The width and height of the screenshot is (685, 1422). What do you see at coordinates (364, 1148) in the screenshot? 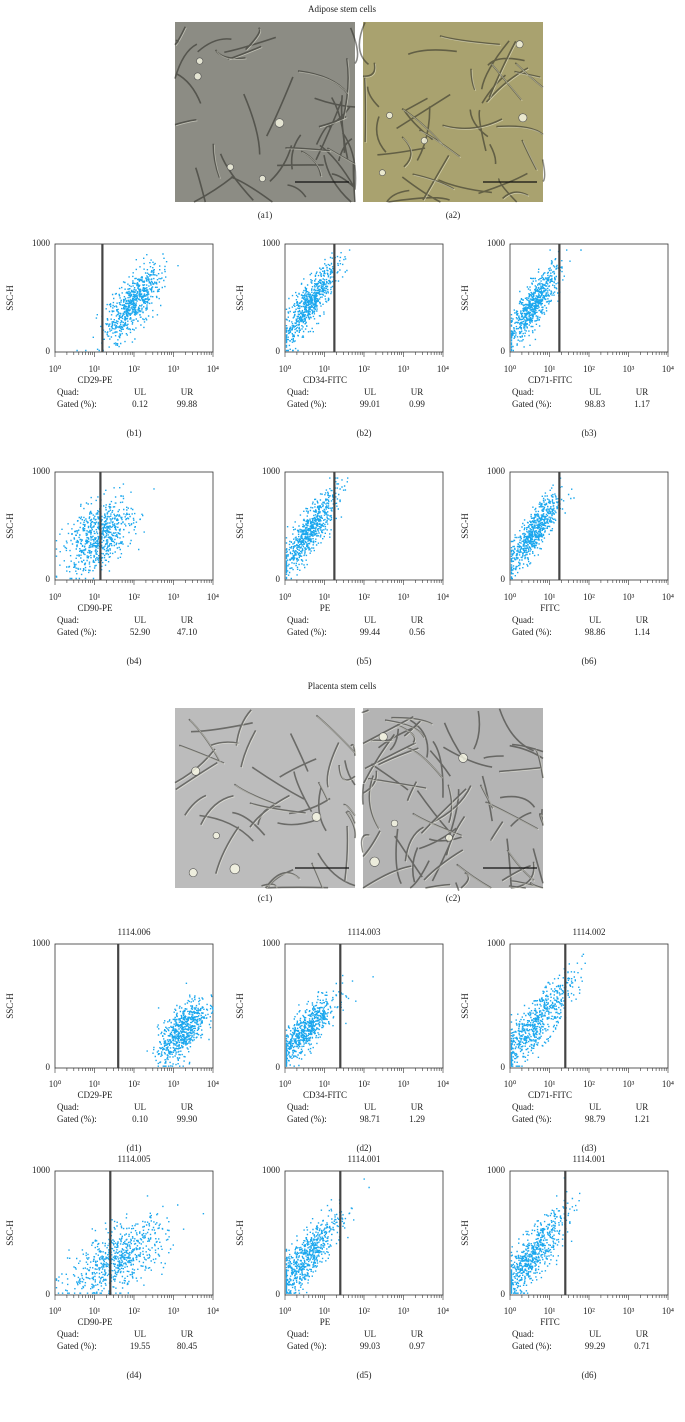
I see `panel-label: (d2)` at bounding box center [364, 1148].